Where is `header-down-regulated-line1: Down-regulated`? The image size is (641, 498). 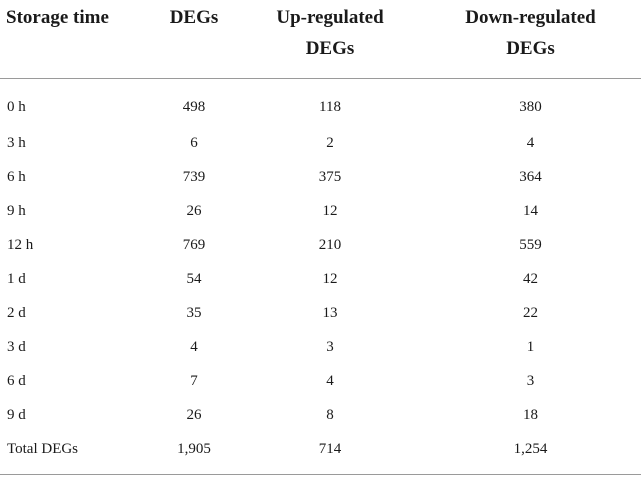 header-down-regulated-line1: Down-regulated is located at coordinates (530, 17).